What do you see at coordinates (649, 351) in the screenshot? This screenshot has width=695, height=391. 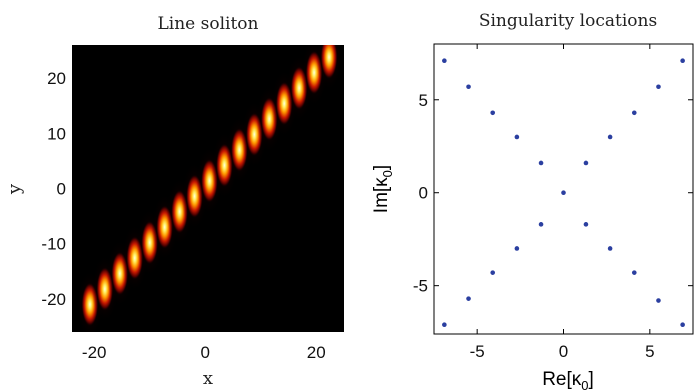 I see `right-x-tick-label: 5` at bounding box center [649, 351].